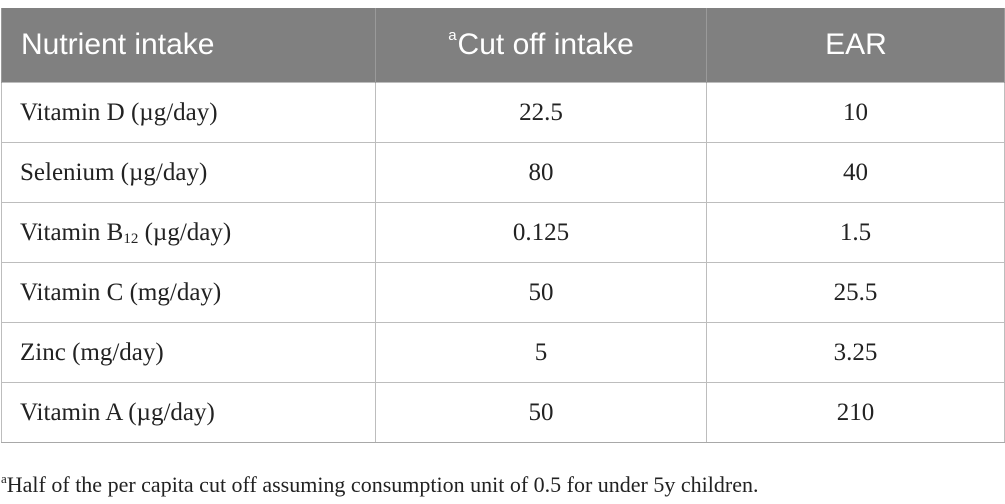  Describe the element at coordinates (541, 172) in the screenshot. I see `cutoff-intake-cell: 80` at that location.